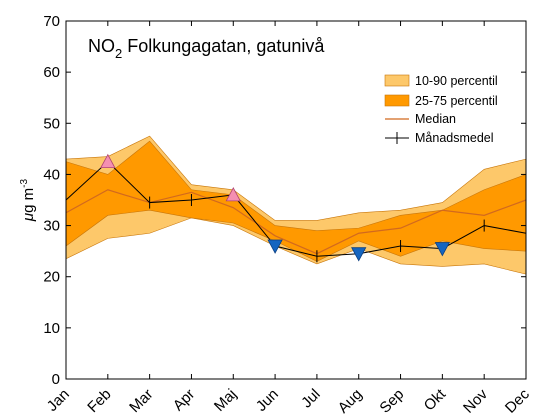 The height and width of the screenshot is (420, 560). Describe the element at coordinates (51, 72) in the screenshot. I see `y-tick-label: 60` at that location.